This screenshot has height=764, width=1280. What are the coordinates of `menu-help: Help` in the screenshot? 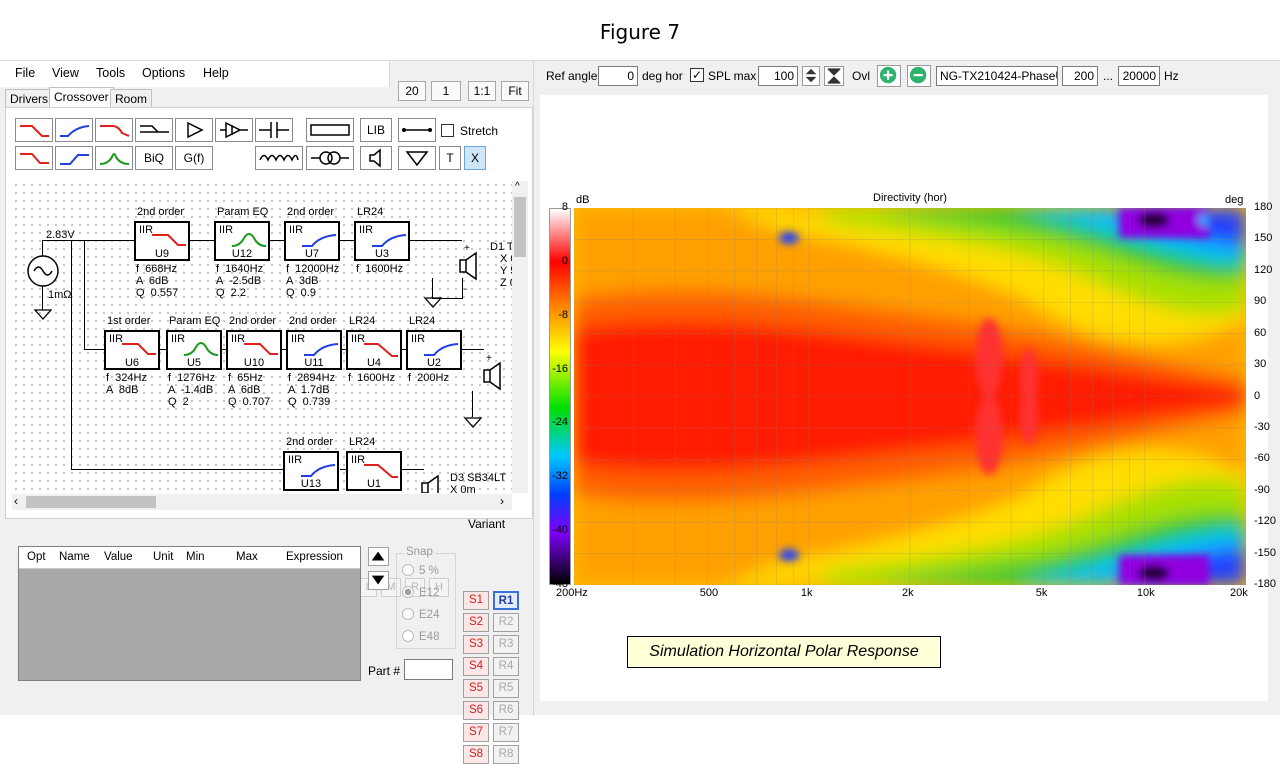 It's located at (216, 73).